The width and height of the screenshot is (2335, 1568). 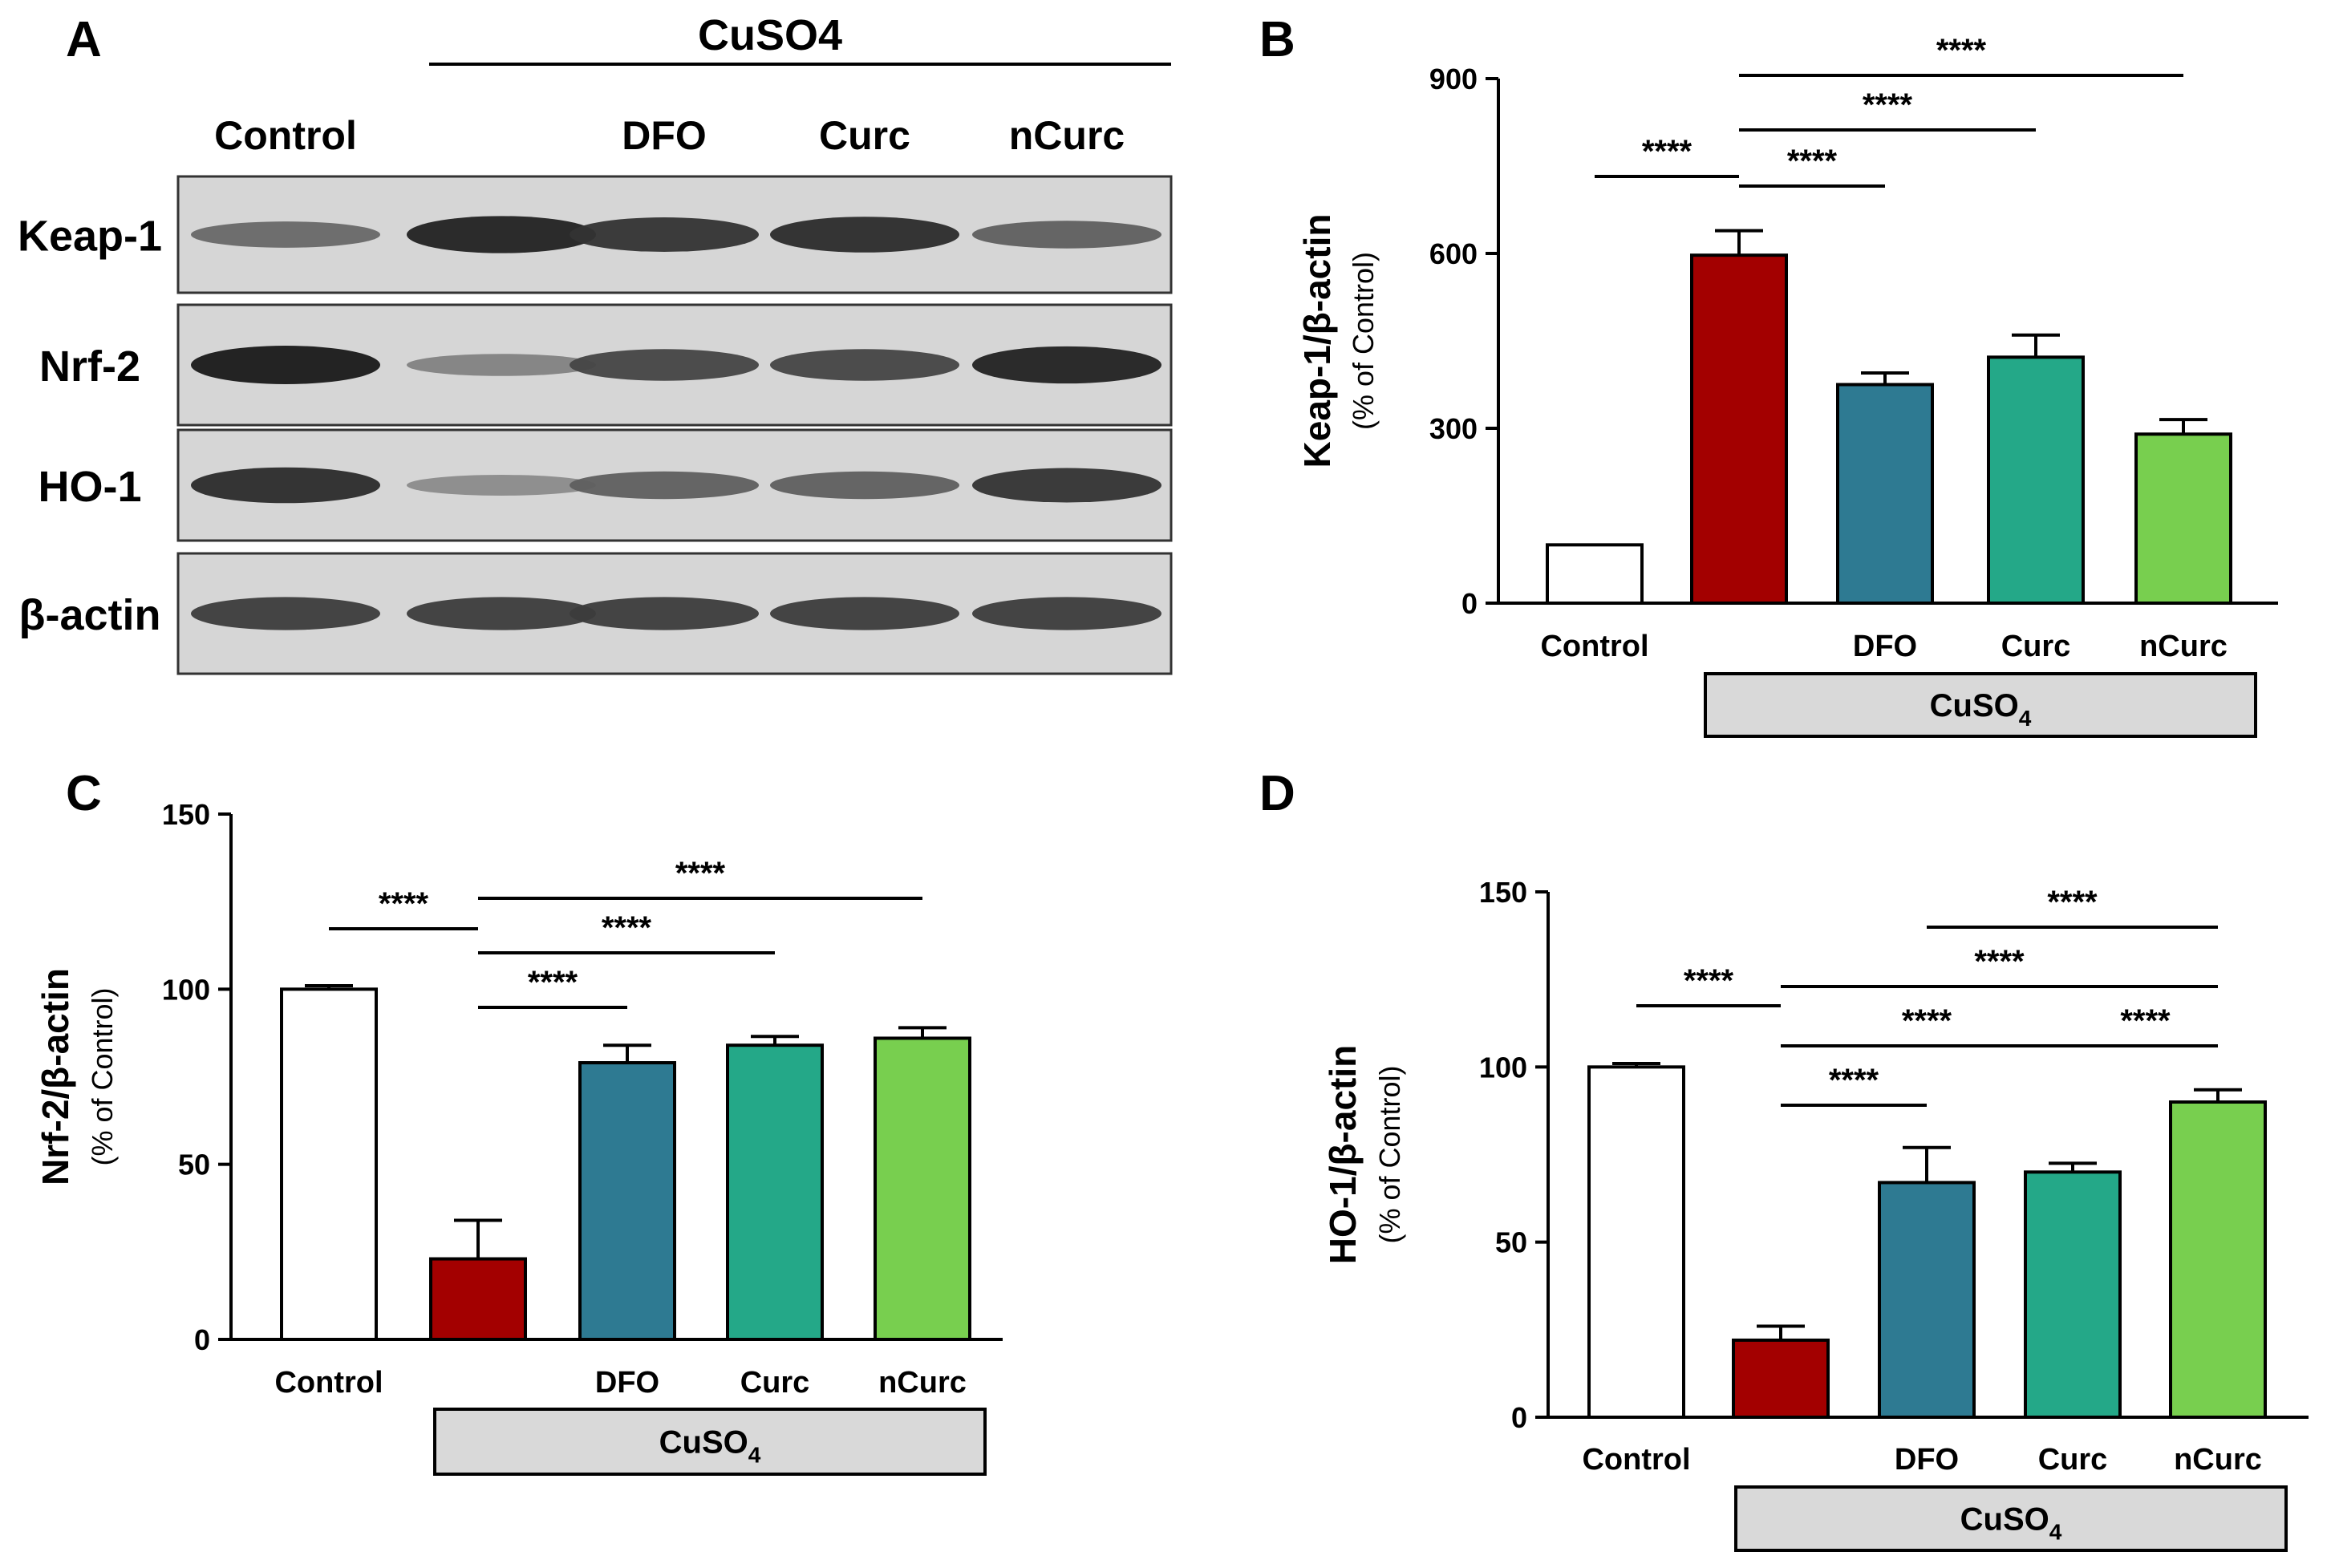 What do you see at coordinates (84, 40) in the screenshot?
I see `panel-letter-a: A` at bounding box center [84, 40].